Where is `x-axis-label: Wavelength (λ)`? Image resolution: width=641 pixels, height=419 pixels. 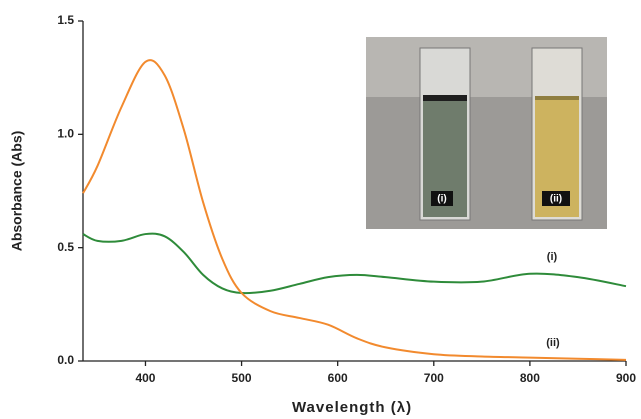
x-axis-label: Wavelength (λ) is located at coordinates (352, 407).